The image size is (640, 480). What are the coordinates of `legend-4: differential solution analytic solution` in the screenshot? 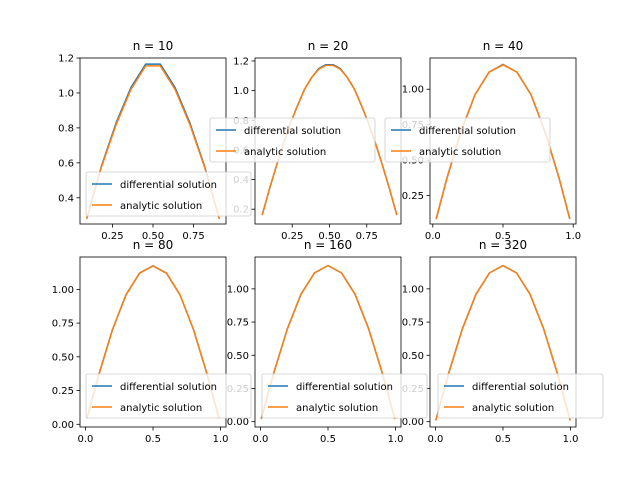 It's located at (168, 396).